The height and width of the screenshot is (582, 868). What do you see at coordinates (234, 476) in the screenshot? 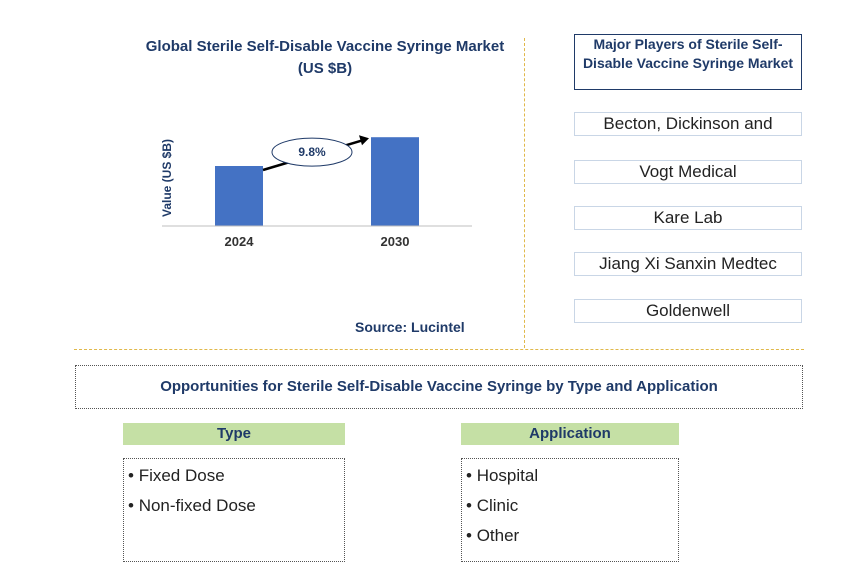
I see `type-item: Fixed Dose` at bounding box center [234, 476].